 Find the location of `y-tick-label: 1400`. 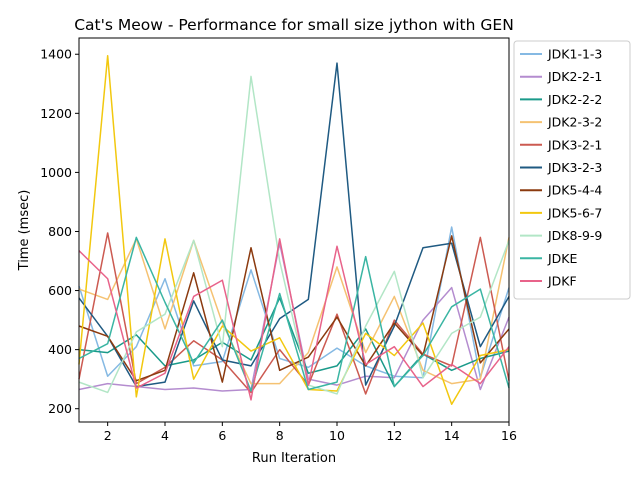

y-tick-label: 1400 is located at coordinates (56, 54).